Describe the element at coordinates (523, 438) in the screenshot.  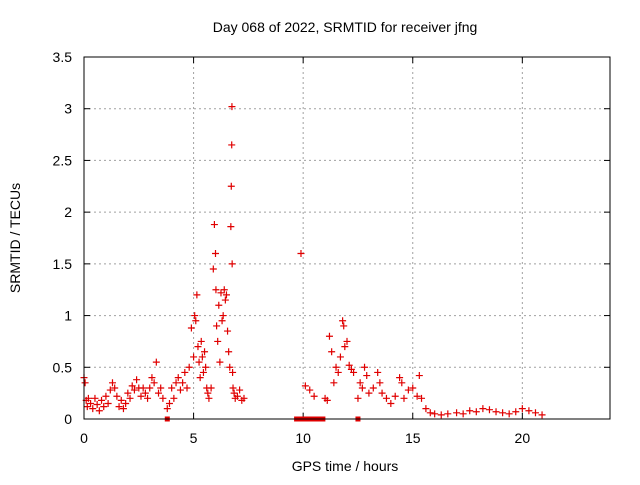
I see `x-tick-label: 20` at that location.